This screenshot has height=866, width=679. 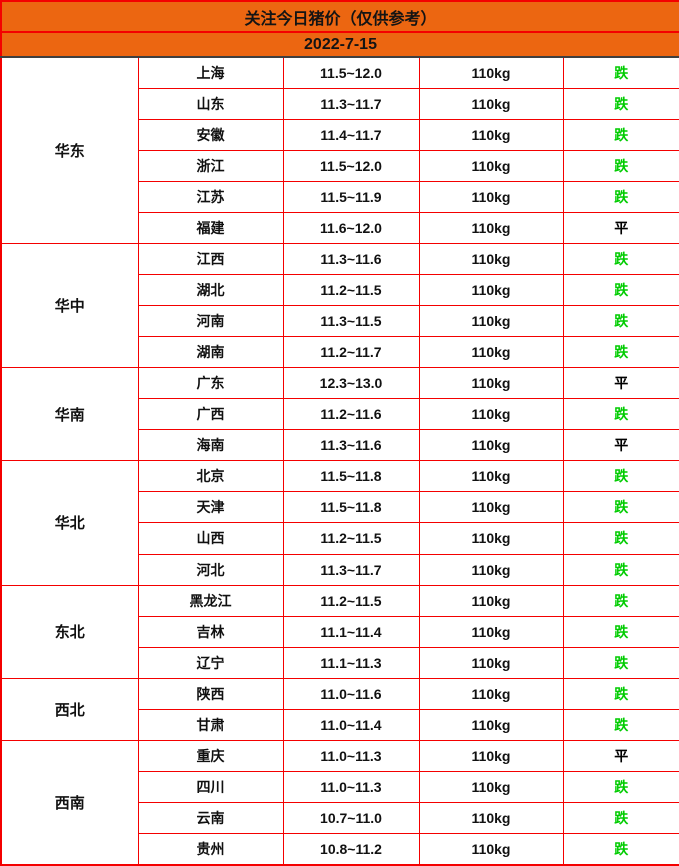 I want to click on table-row: 西南 重庆 11.0~11.3 110kg 平, so click(x=339, y=802).